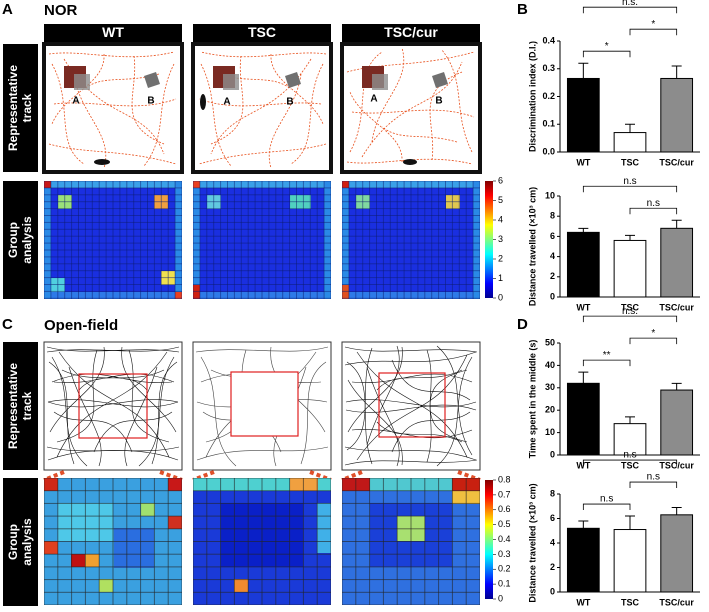 This screenshot has height=612, width=709. Describe the element at coordinates (504, 539) in the screenshot. I see `colorbar-tick-label: 0.4` at that location.